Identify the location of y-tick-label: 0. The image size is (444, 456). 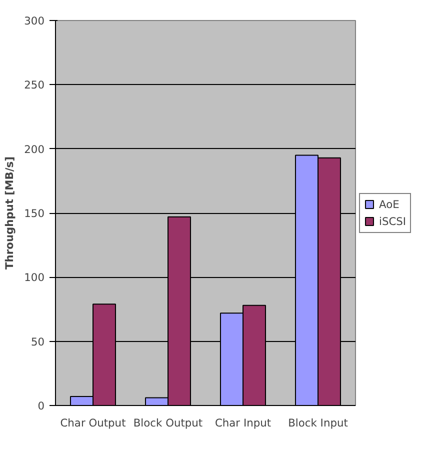
(41, 406).